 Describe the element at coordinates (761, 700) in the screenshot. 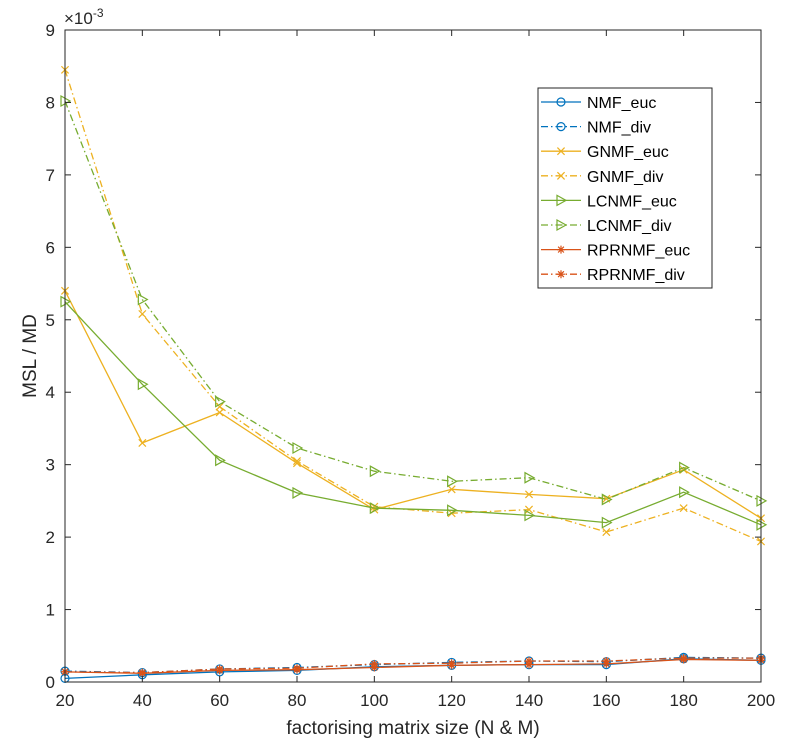

I see `x-tick-label: 200` at that location.